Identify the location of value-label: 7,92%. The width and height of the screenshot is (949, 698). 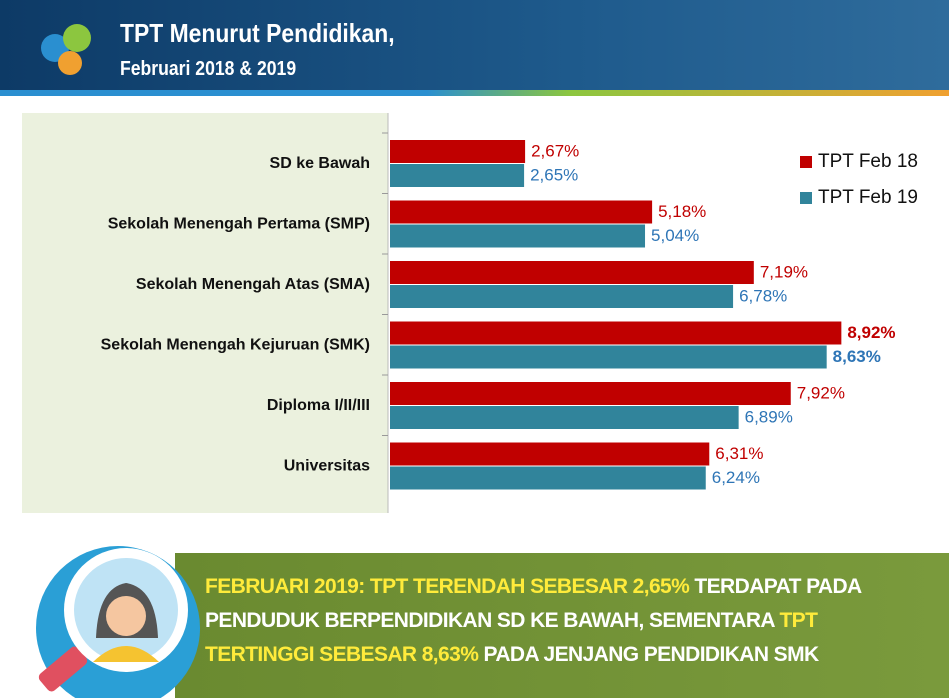
(821, 392).